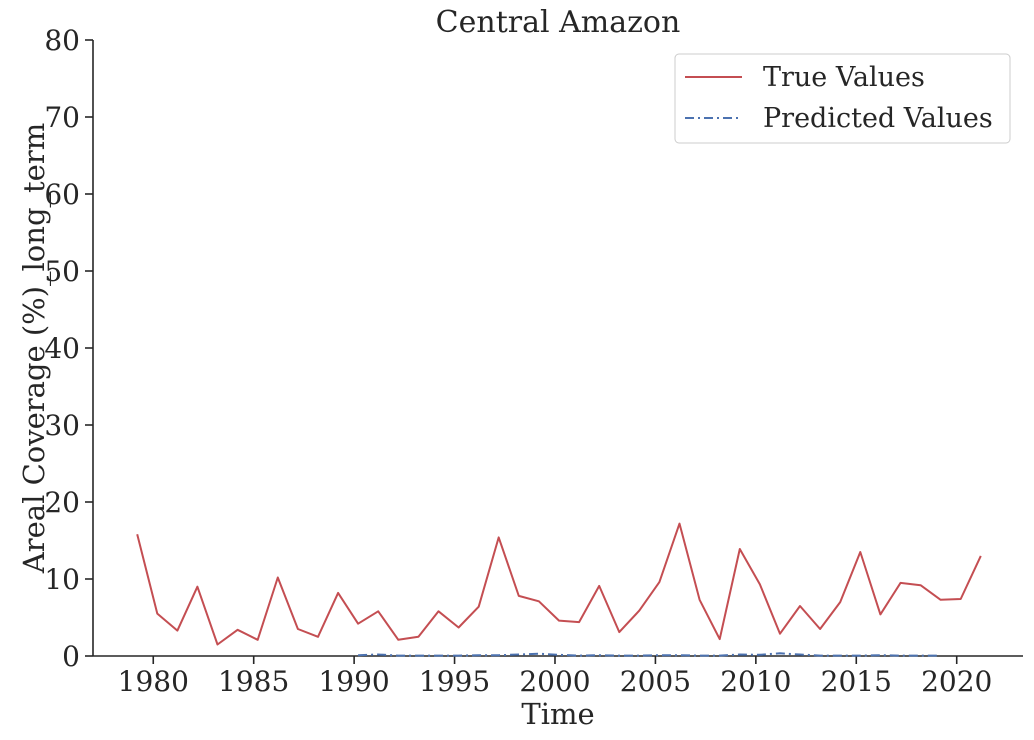 The height and width of the screenshot is (740, 1034). Describe the element at coordinates (34, 348) in the screenshot. I see `y-axis-label: Areal Coverage (%)_long_term` at that location.